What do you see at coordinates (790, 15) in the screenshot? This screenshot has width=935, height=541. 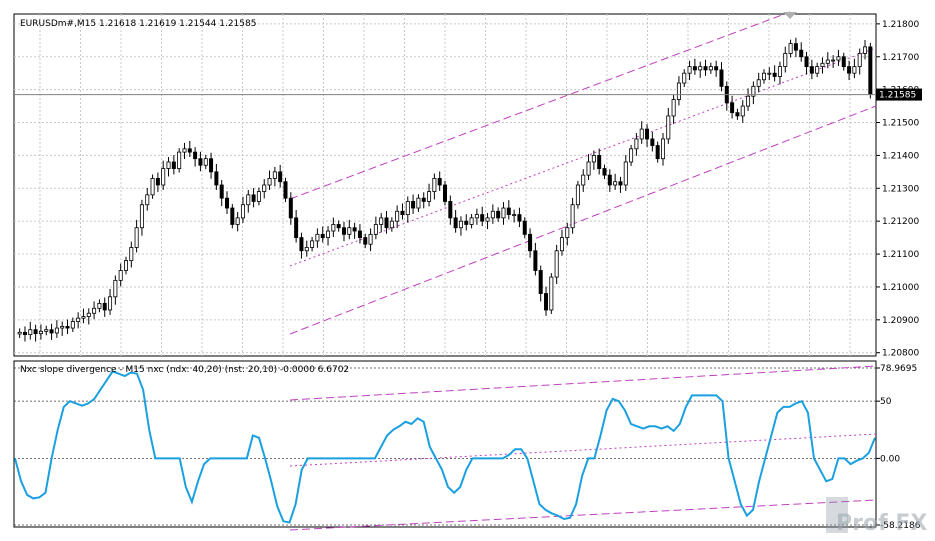 I see `channel-anchor-marker` at bounding box center [790, 15].